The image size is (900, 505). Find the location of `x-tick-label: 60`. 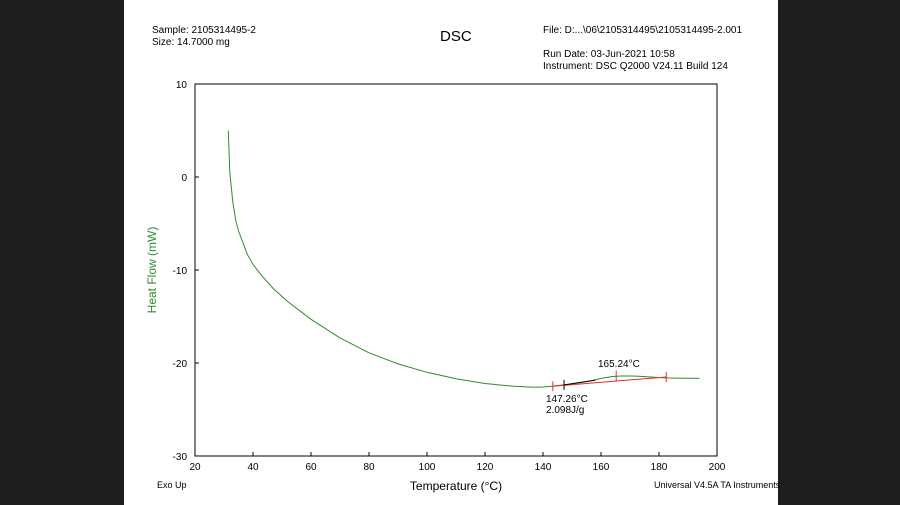

x-tick-label: 60 is located at coordinates (311, 467).